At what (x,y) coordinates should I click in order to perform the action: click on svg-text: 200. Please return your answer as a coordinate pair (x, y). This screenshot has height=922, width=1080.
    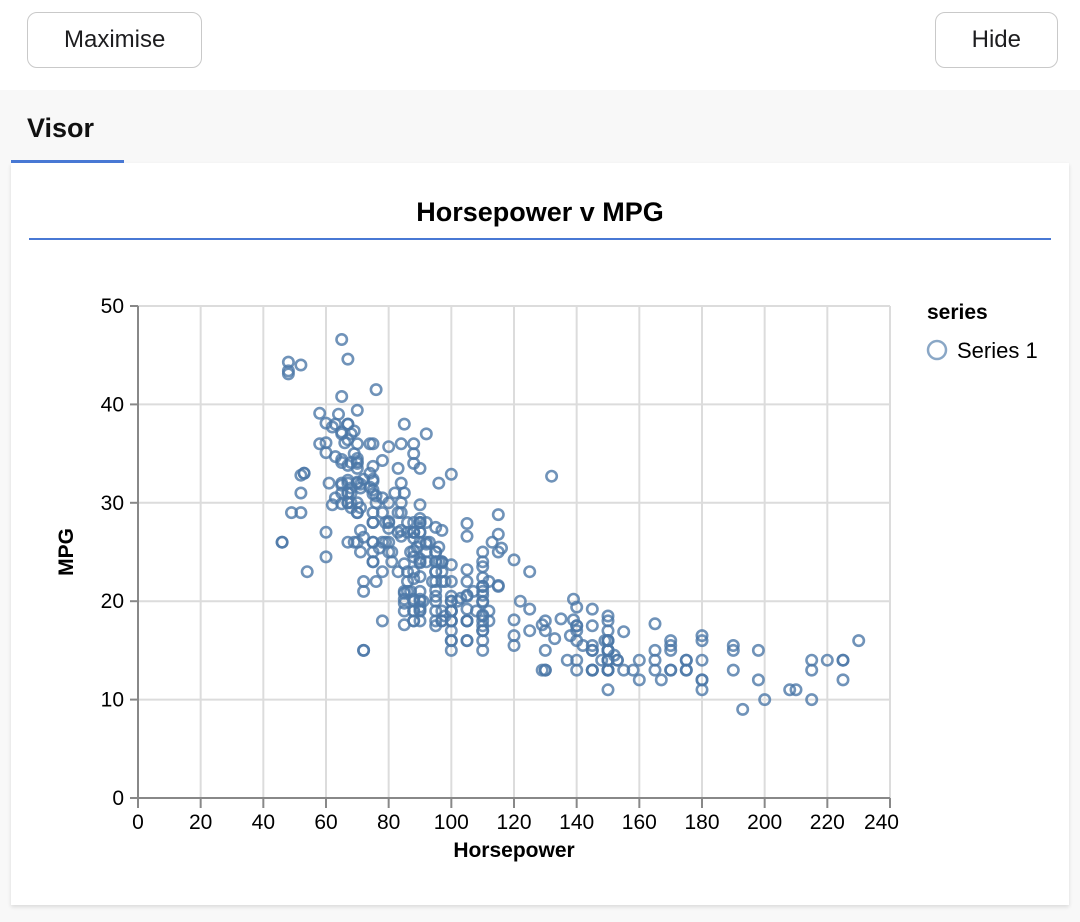
    Looking at the image, I should click on (764, 822).